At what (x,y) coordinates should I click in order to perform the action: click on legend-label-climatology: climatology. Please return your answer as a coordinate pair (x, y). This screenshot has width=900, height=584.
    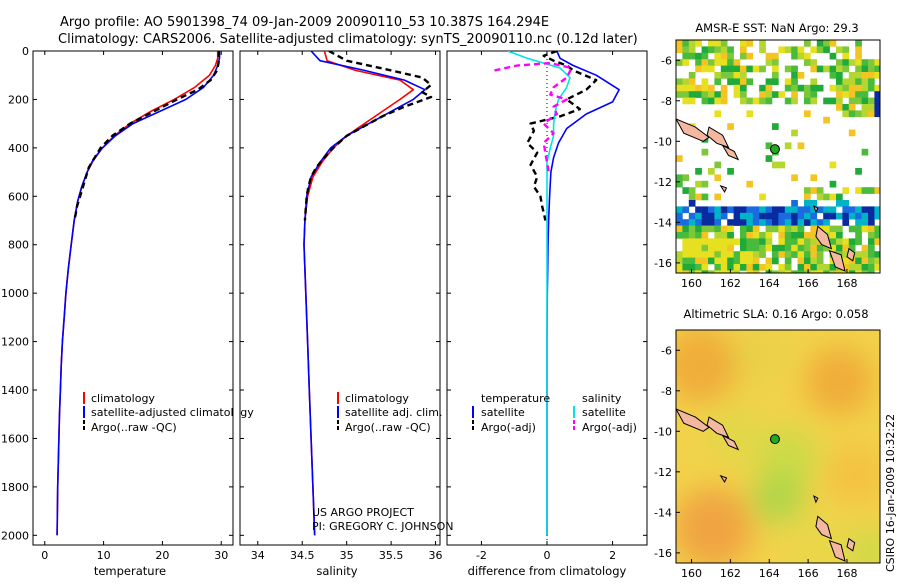
    Looking at the image, I should click on (377, 398).